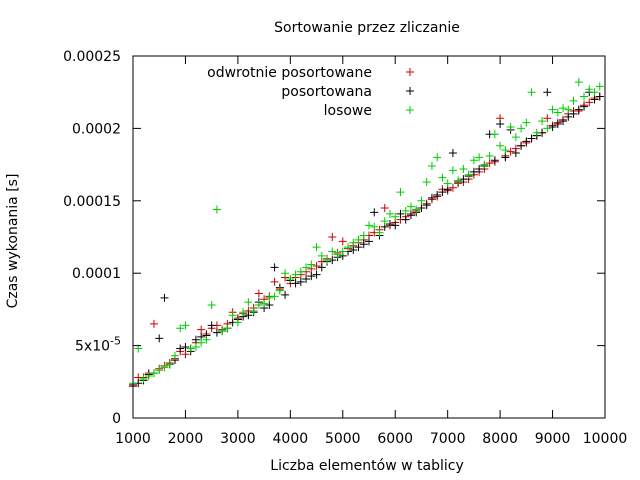 The width and height of the screenshot is (640, 480). I want to click on x-tick-label: 9000, so click(553, 439).